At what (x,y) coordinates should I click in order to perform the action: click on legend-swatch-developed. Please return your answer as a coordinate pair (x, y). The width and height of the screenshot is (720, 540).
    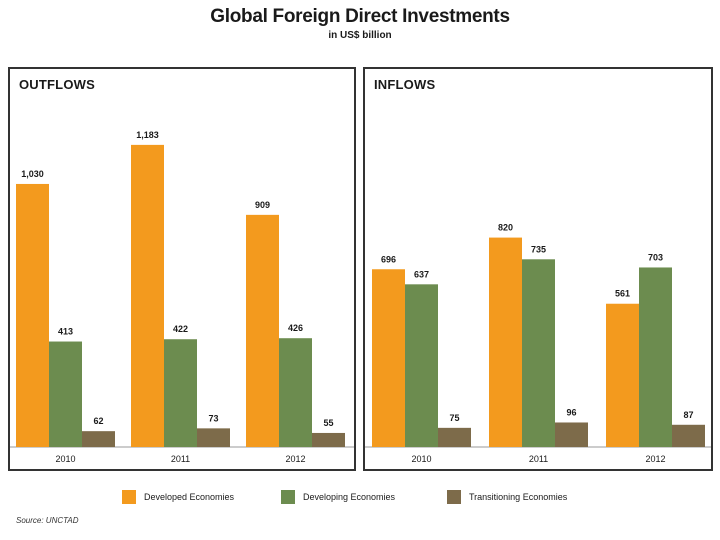
    Looking at the image, I should click on (129, 497).